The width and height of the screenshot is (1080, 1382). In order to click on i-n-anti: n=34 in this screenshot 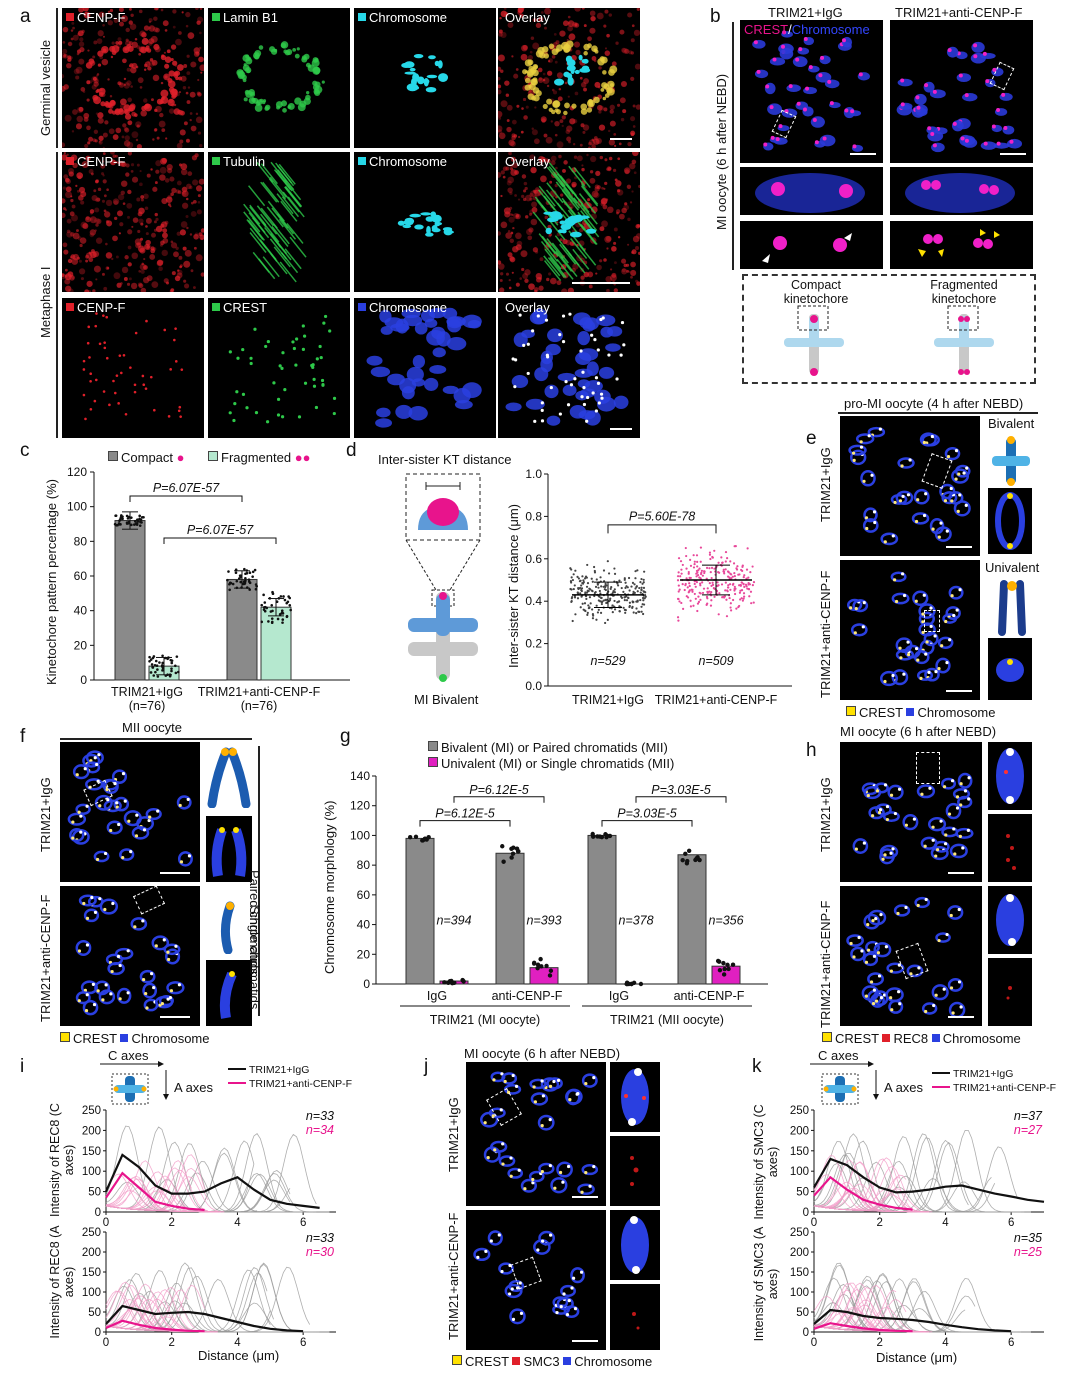, I will do `click(320, 1130)`.